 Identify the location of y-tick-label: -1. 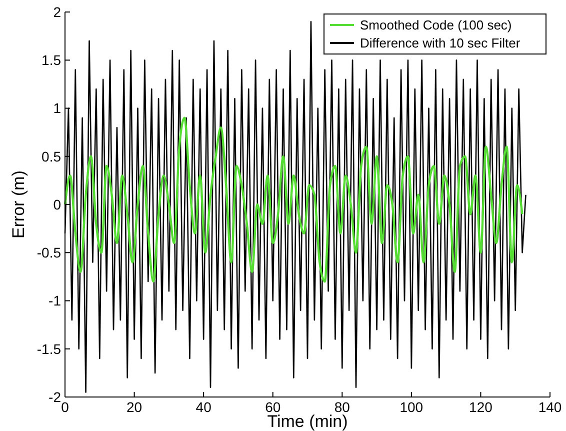
(55, 300).